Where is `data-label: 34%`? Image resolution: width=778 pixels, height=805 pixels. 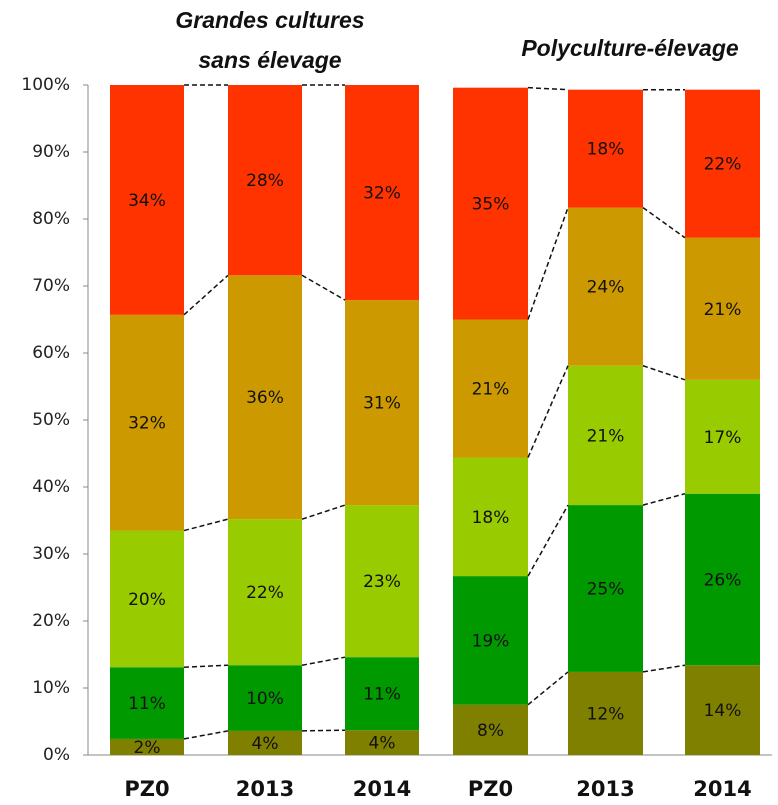
data-label: 34% is located at coordinates (147, 201).